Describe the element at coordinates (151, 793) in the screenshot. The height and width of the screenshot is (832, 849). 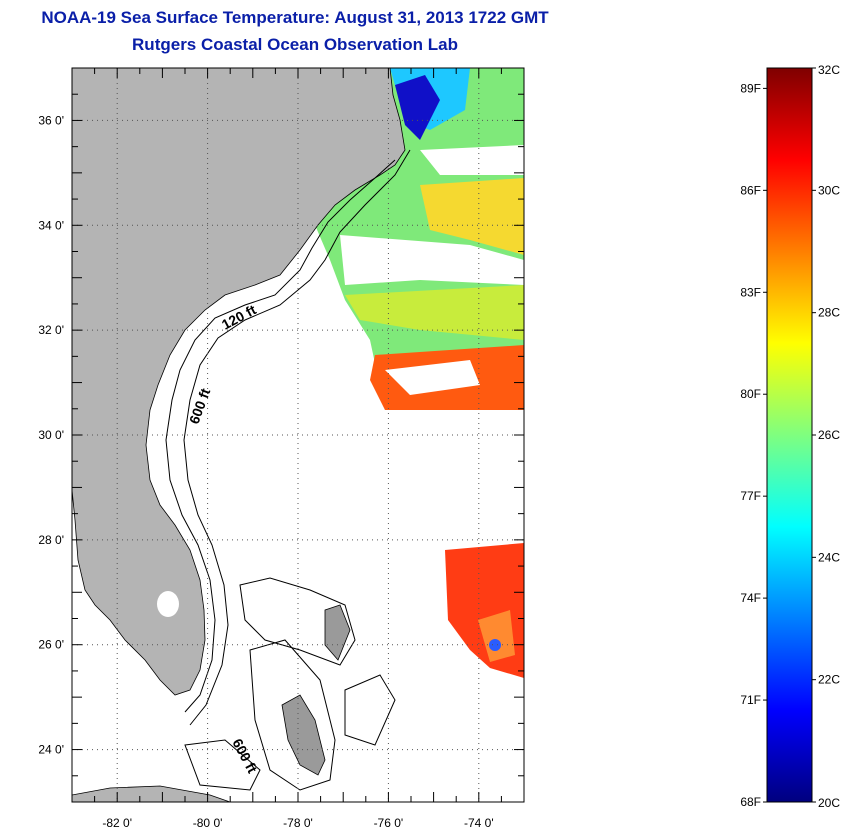
I see `land-cuba` at that location.